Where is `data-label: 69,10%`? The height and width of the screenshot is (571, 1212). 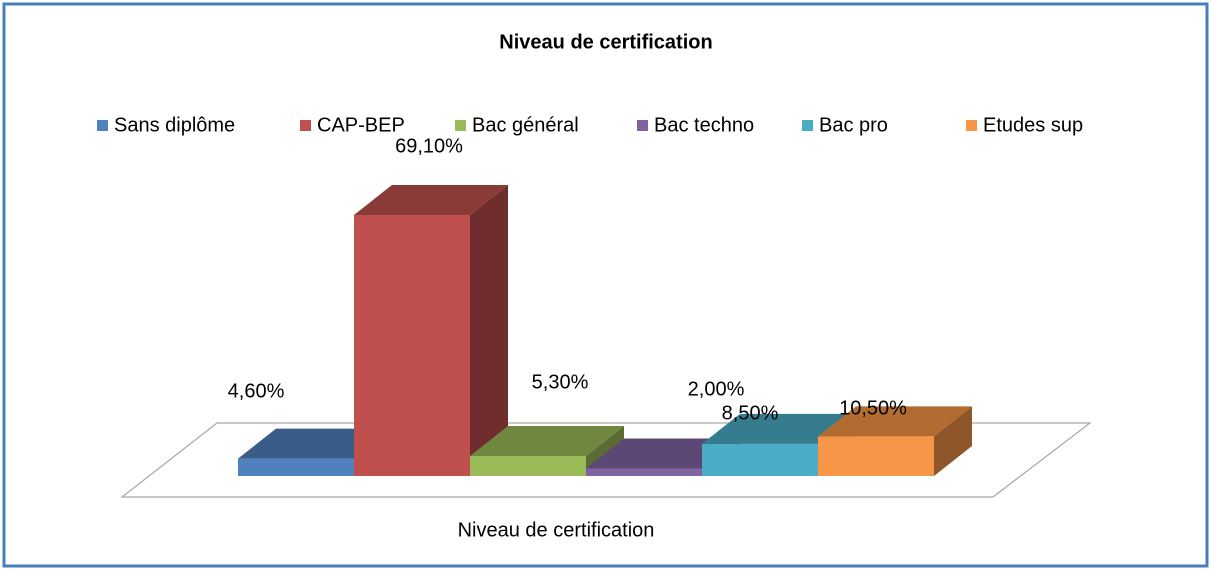 data-label: 69,10% is located at coordinates (429, 146).